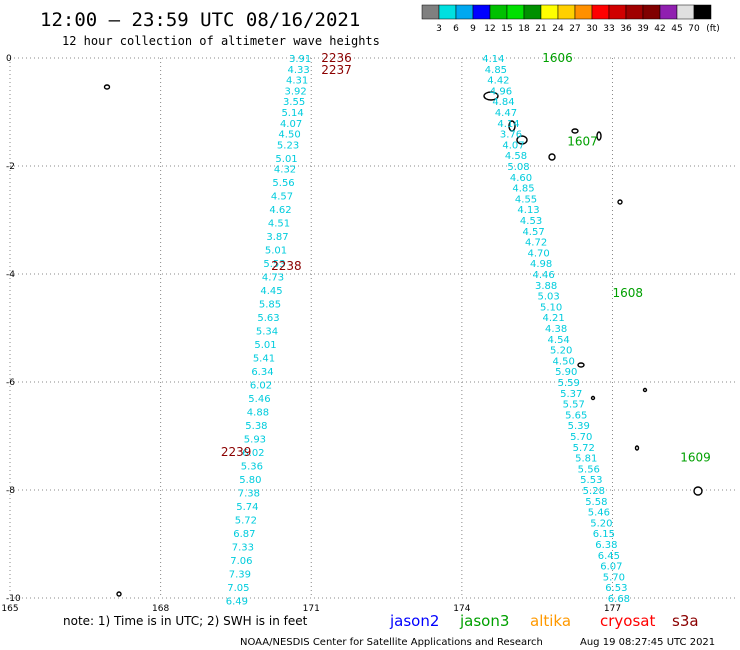 Image resolution: width=740 pixels, height=650 pixels. What do you see at coordinates (291, 124) in the screenshot?
I see `wave-height-value: 4.07` at bounding box center [291, 124].